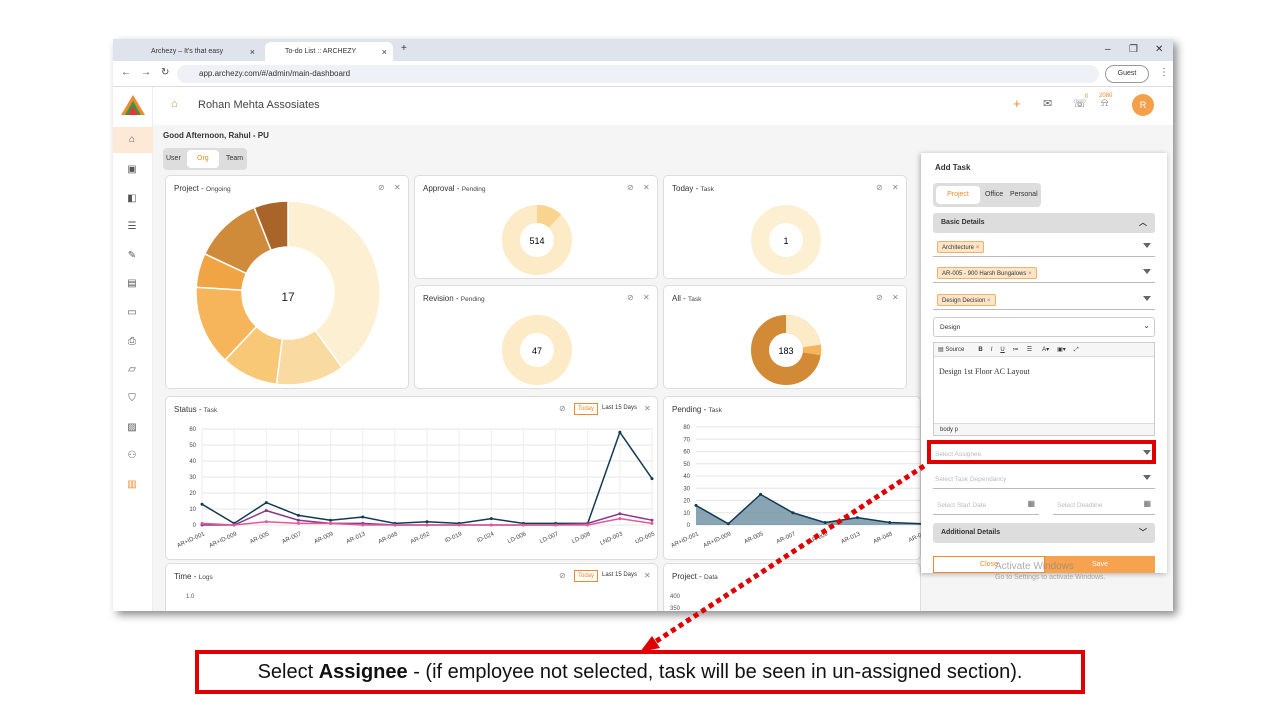 The width and height of the screenshot is (1280, 720). What do you see at coordinates (994, 194) in the screenshot?
I see `tab-office: Office` at bounding box center [994, 194].